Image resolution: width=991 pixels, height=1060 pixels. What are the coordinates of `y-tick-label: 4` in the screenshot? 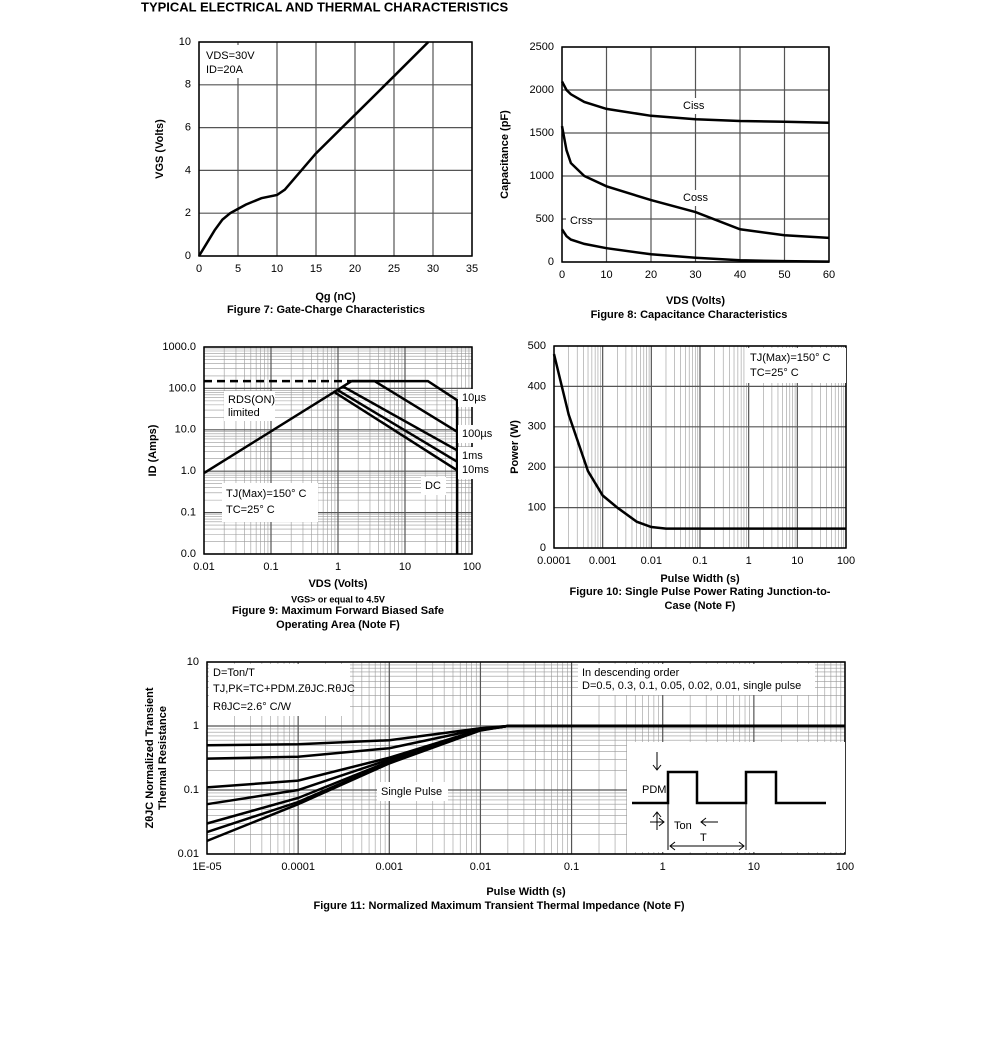 It's located at (188, 170).